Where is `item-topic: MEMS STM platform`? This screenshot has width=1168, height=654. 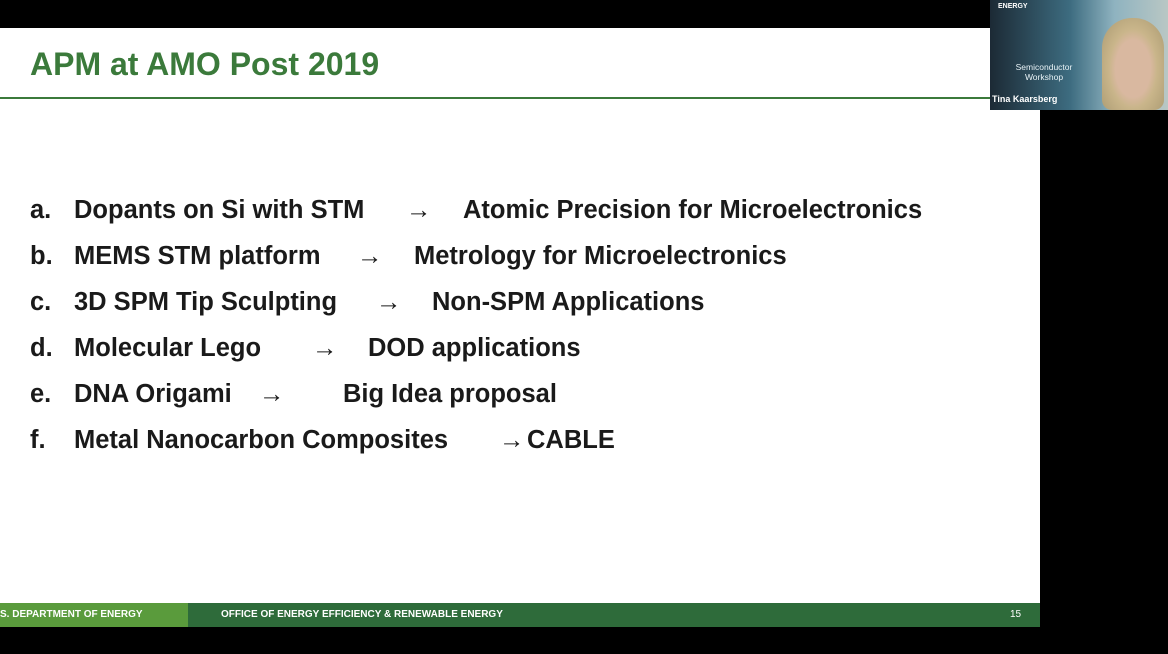 item-topic: MEMS STM platform is located at coordinates (197, 256).